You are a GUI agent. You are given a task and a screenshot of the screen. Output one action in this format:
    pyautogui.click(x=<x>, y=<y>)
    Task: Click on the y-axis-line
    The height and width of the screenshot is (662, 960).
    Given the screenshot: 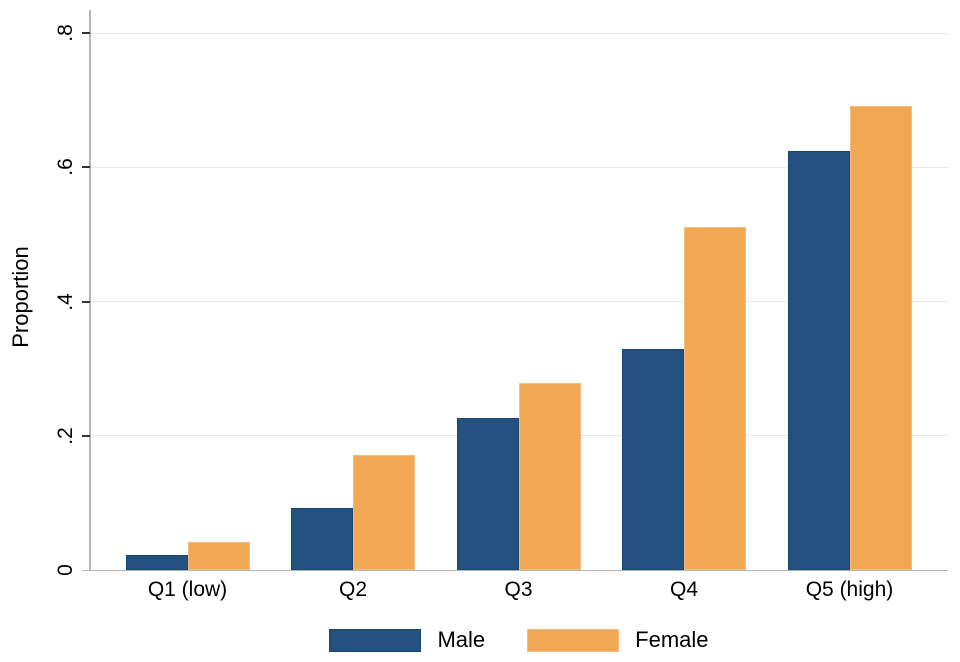 What is the action you would take?
    pyautogui.click(x=90, y=290)
    